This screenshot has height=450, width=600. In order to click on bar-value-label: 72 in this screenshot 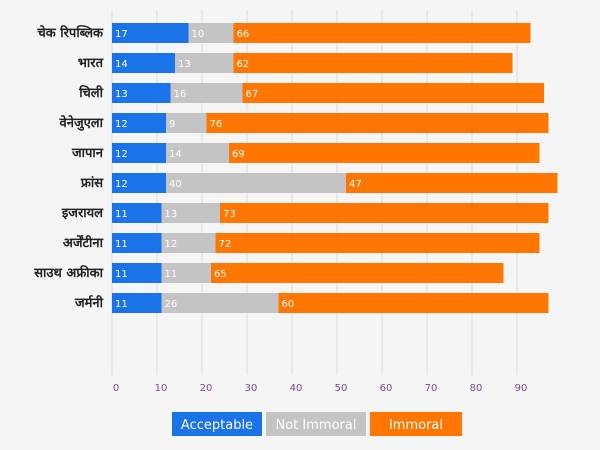, I will do `click(225, 244)`.